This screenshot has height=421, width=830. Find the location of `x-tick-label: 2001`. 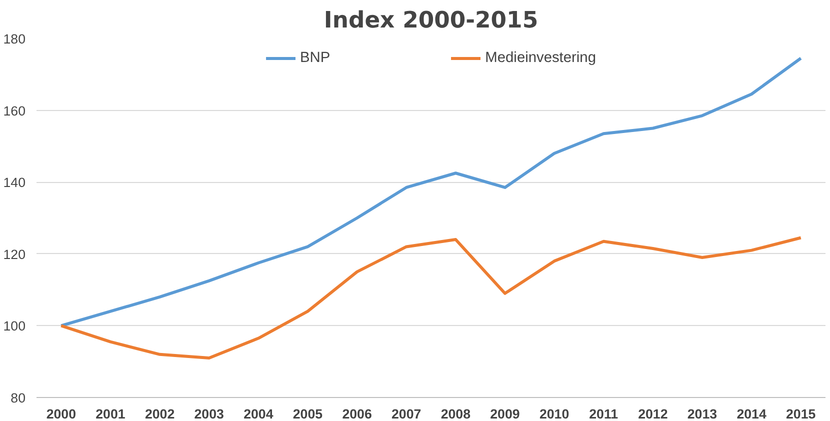

x-tick-label: 2001 is located at coordinates (111, 413).